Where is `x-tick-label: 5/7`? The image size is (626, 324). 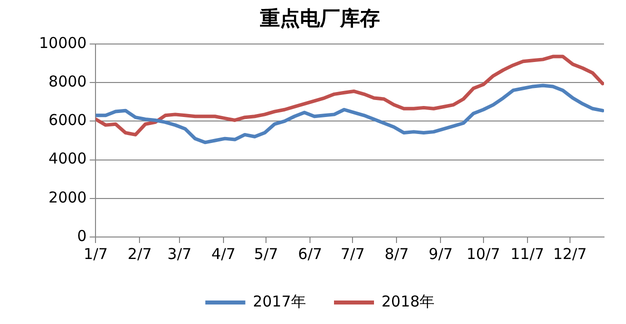
x-tick-label: 5/7 is located at coordinates (266, 253).